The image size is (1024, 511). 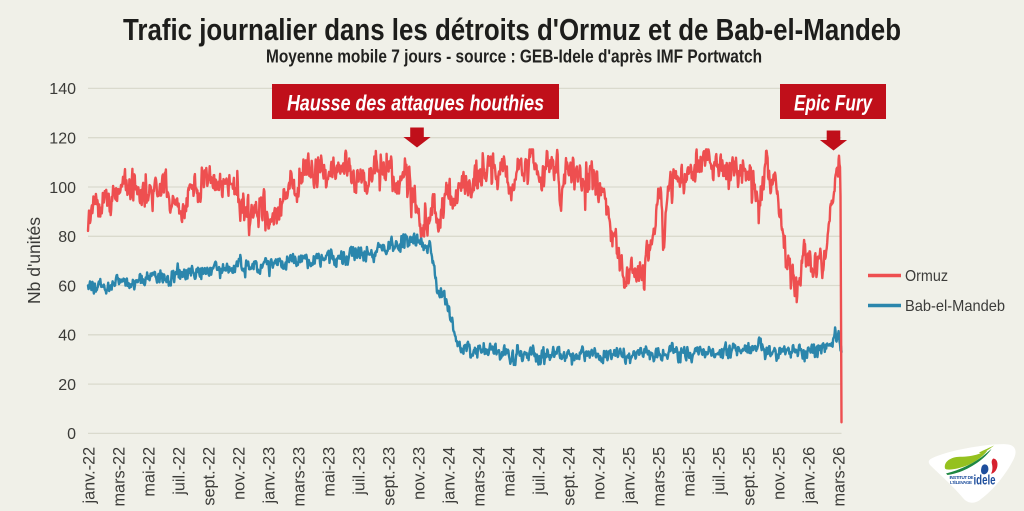 I want to click on svg-text: sept.-22, so click(x=209, y=476).